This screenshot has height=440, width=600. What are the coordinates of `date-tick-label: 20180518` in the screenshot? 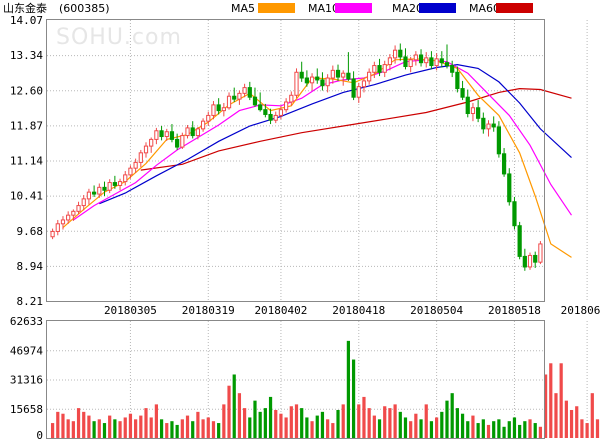 It's located at (514, 310).